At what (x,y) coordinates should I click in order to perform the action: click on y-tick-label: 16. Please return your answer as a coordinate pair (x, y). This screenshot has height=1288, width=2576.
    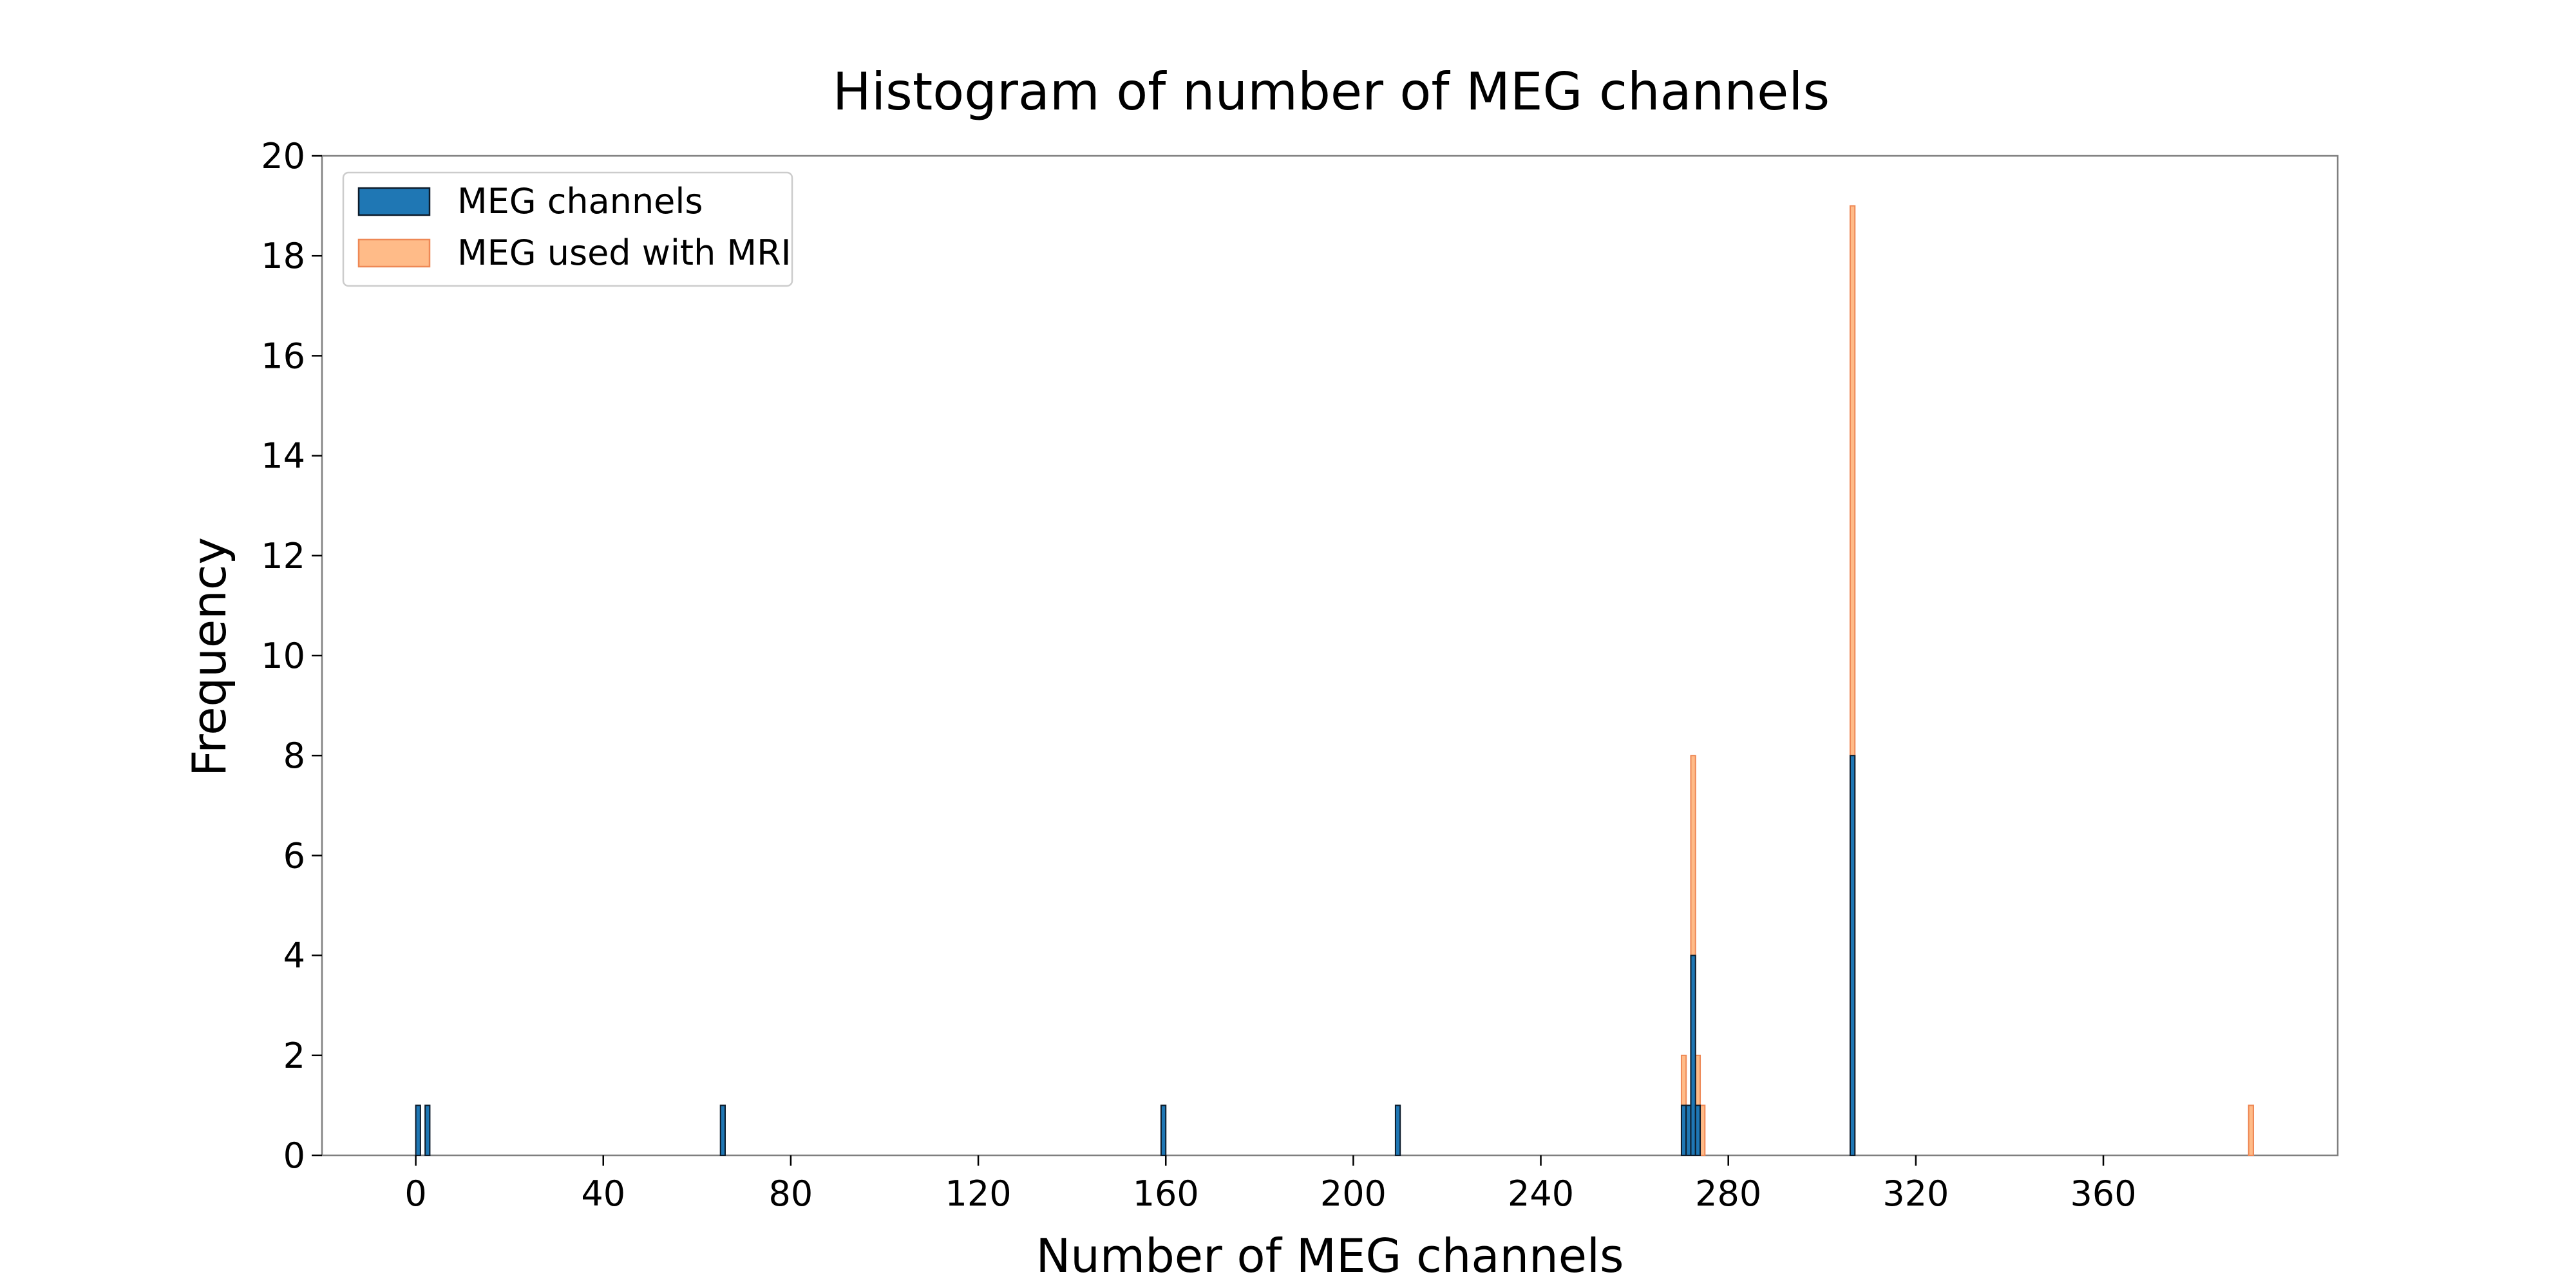
    Looking at the image, I should click on (283, 356).